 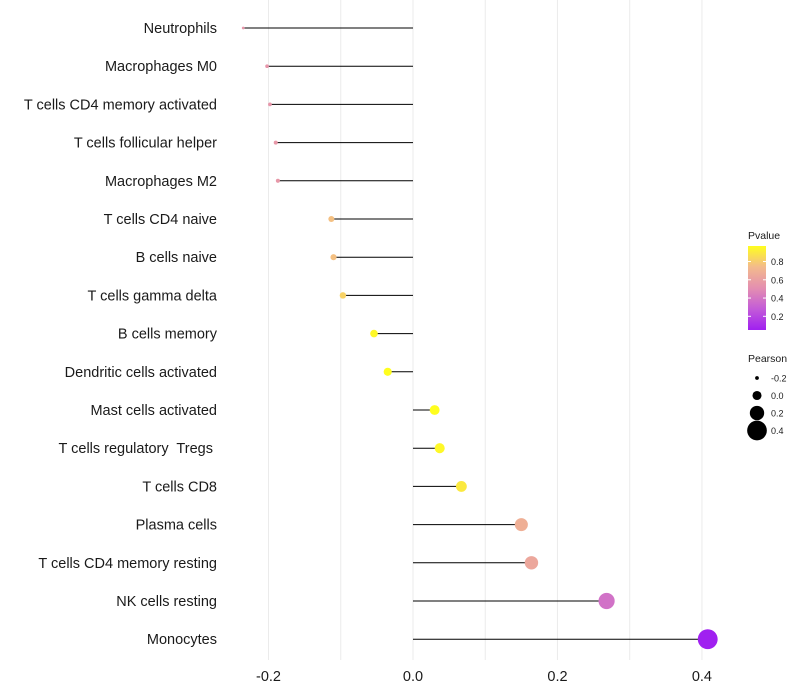 I want to click on pearson-legend: Pearson -0.2 0.0 0.2 0.4, so click(x=767, y=397).